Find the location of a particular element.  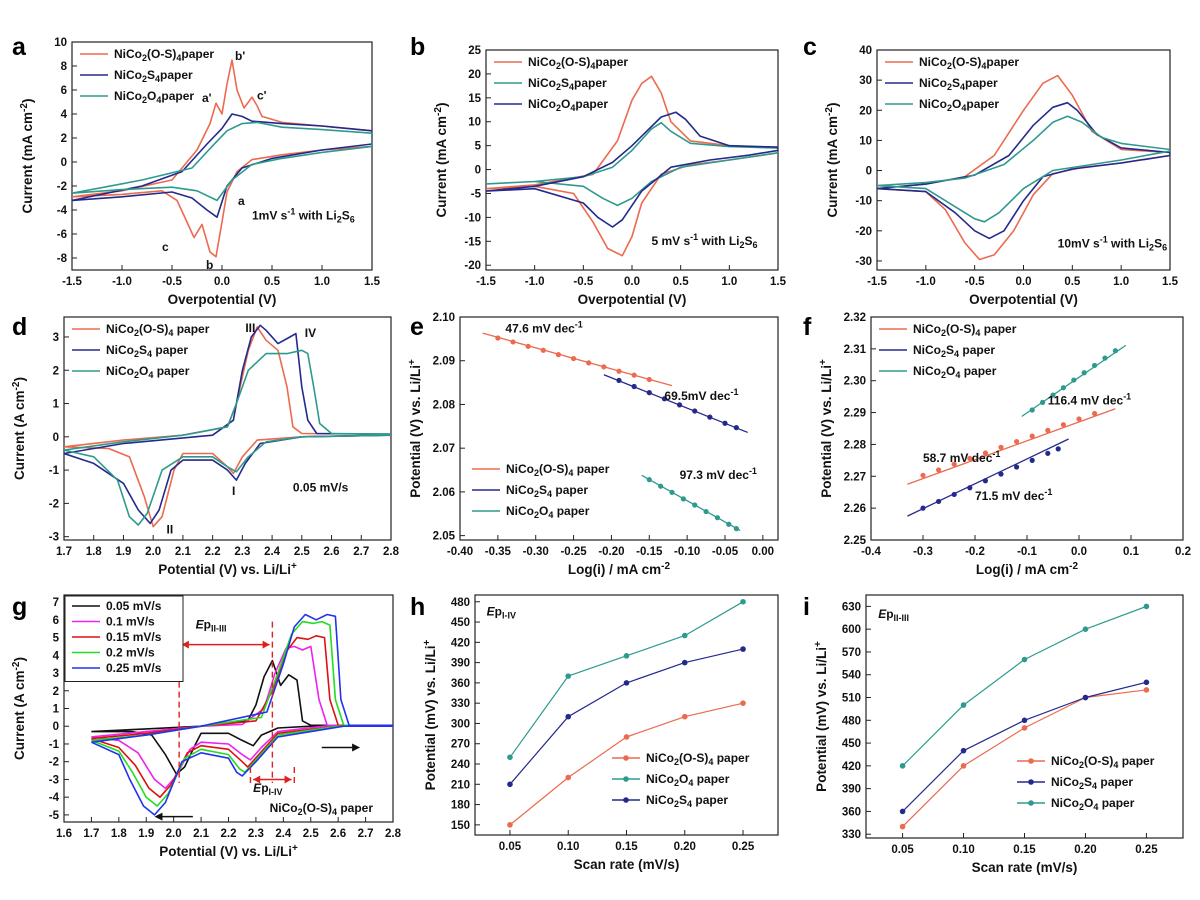

y-tick-label: 15 is located at coordinates (474, 99).